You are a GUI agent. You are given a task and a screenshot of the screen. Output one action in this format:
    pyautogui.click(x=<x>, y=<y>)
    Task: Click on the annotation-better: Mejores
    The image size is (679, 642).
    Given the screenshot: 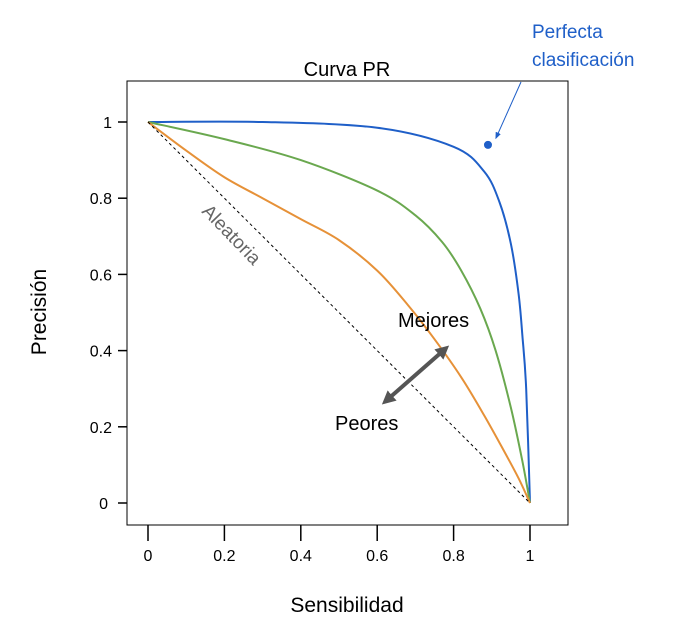 What is the action you would take?
    pyautogui.click(x=433, y=321)
    